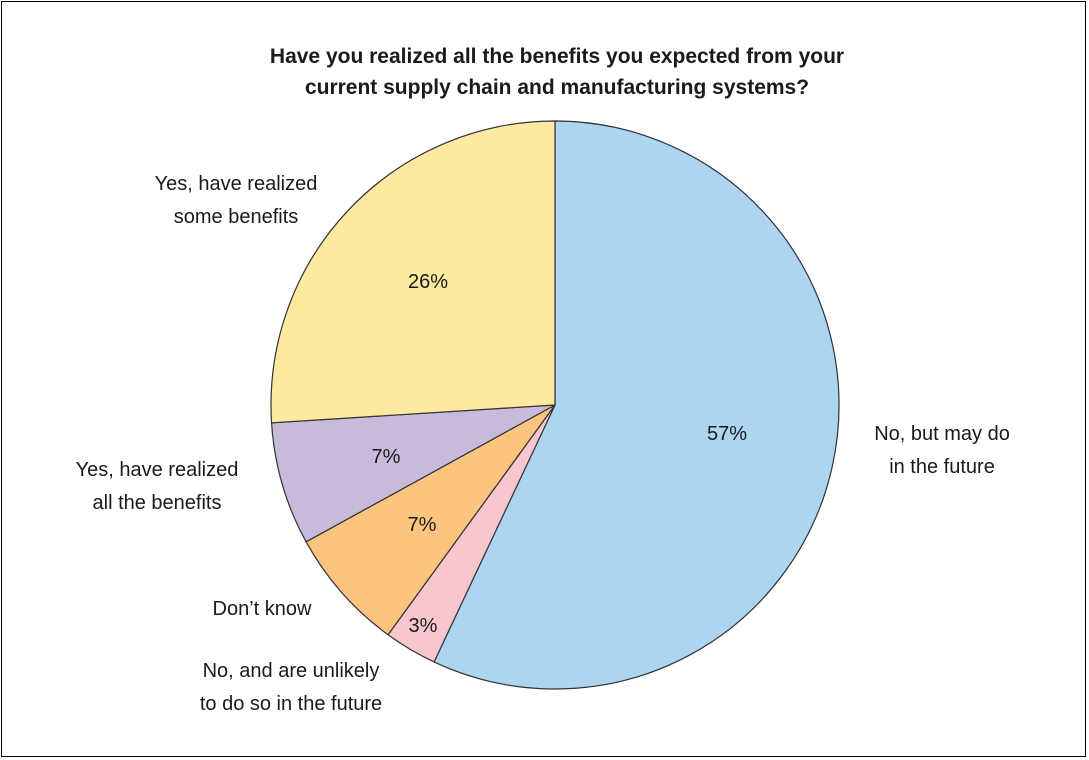 This screenshot has width=1089, height=760. What do you see at coordinates (942, 467) in the screenshot?
I see `slice-category-label-0-line-1: in the future` at bounding box center [942, 467].